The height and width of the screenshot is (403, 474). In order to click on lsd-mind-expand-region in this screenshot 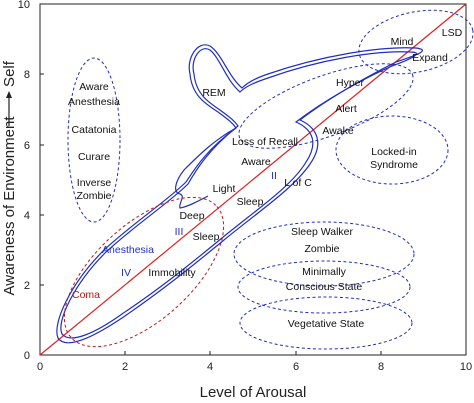, I will do `click(416, 42)`.